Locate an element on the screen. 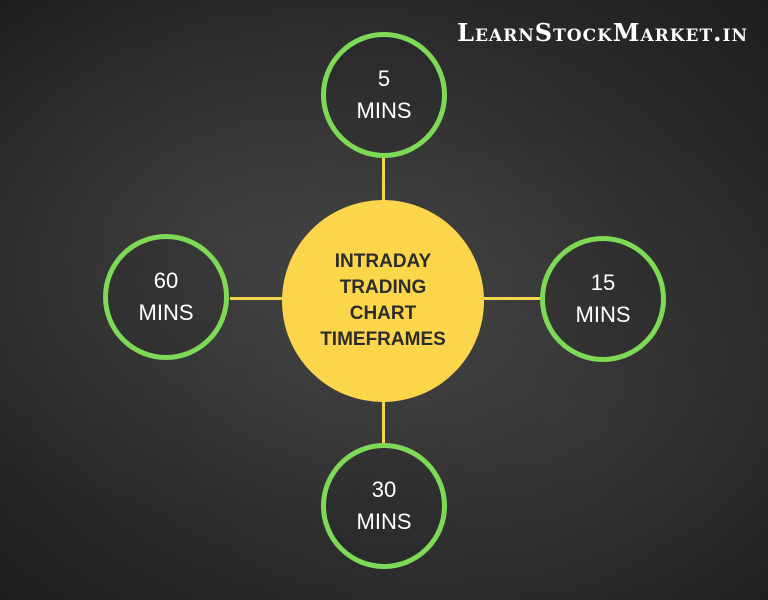  node-label-top: 5 MINS is located at coordinates (384, 94).